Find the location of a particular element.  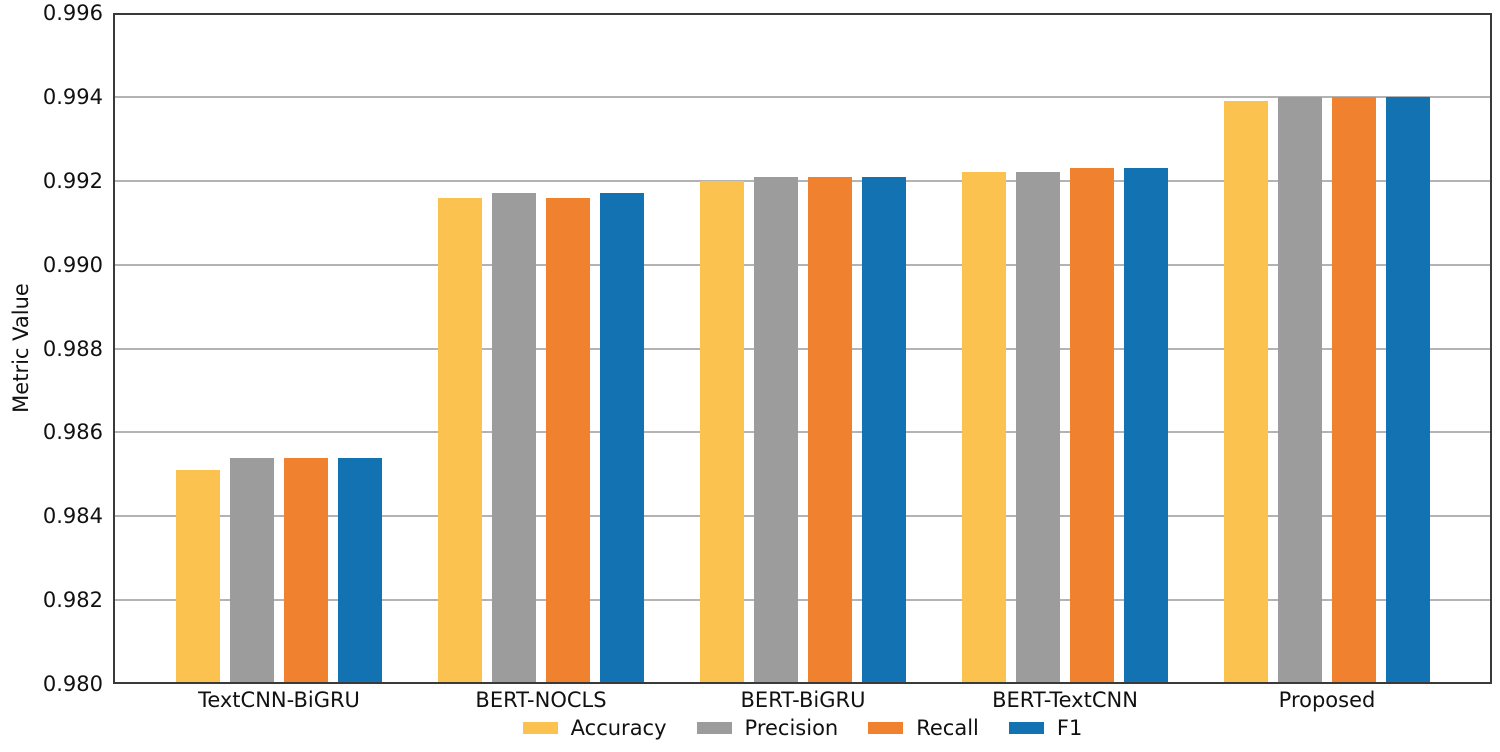

bar-precision-textcnn-bigru is located at coordinates (252, 569).